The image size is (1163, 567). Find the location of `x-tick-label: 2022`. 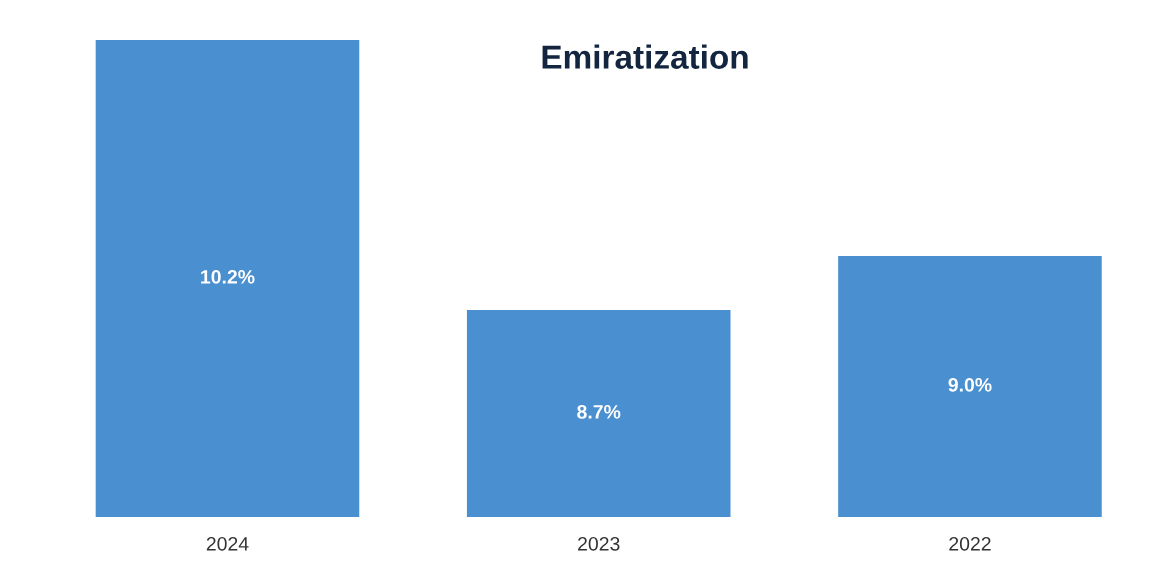

x-tick-label: 2022 is located at coordinates (970, 543).